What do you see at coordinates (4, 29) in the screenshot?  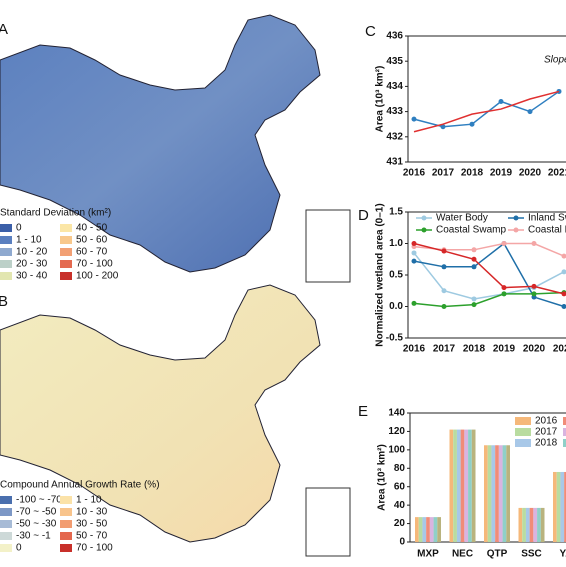 I see `panel-label: A` at bounding box center [4, 29].